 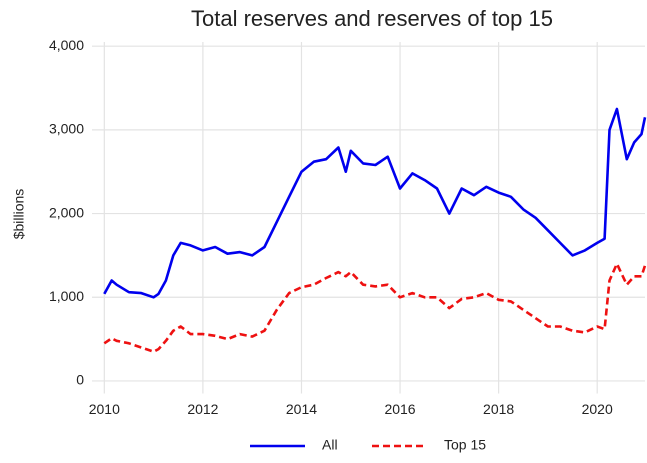 What do you see at coordinates (19, 214) in the screenshot?
I see `y-axis-label: $billions` at bounding box center [19, 214].